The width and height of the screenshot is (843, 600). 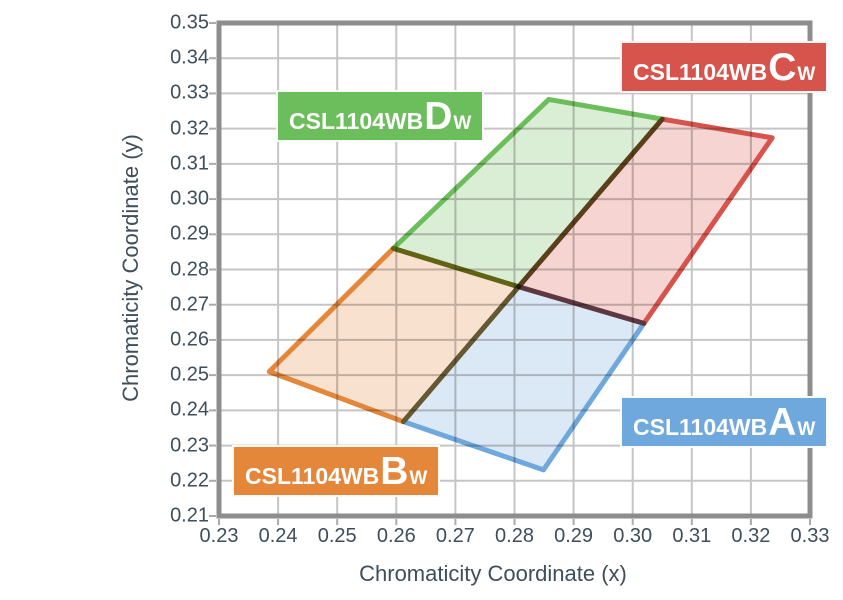 I want to click on region-DW-polygon, so click(x=527, y=193).